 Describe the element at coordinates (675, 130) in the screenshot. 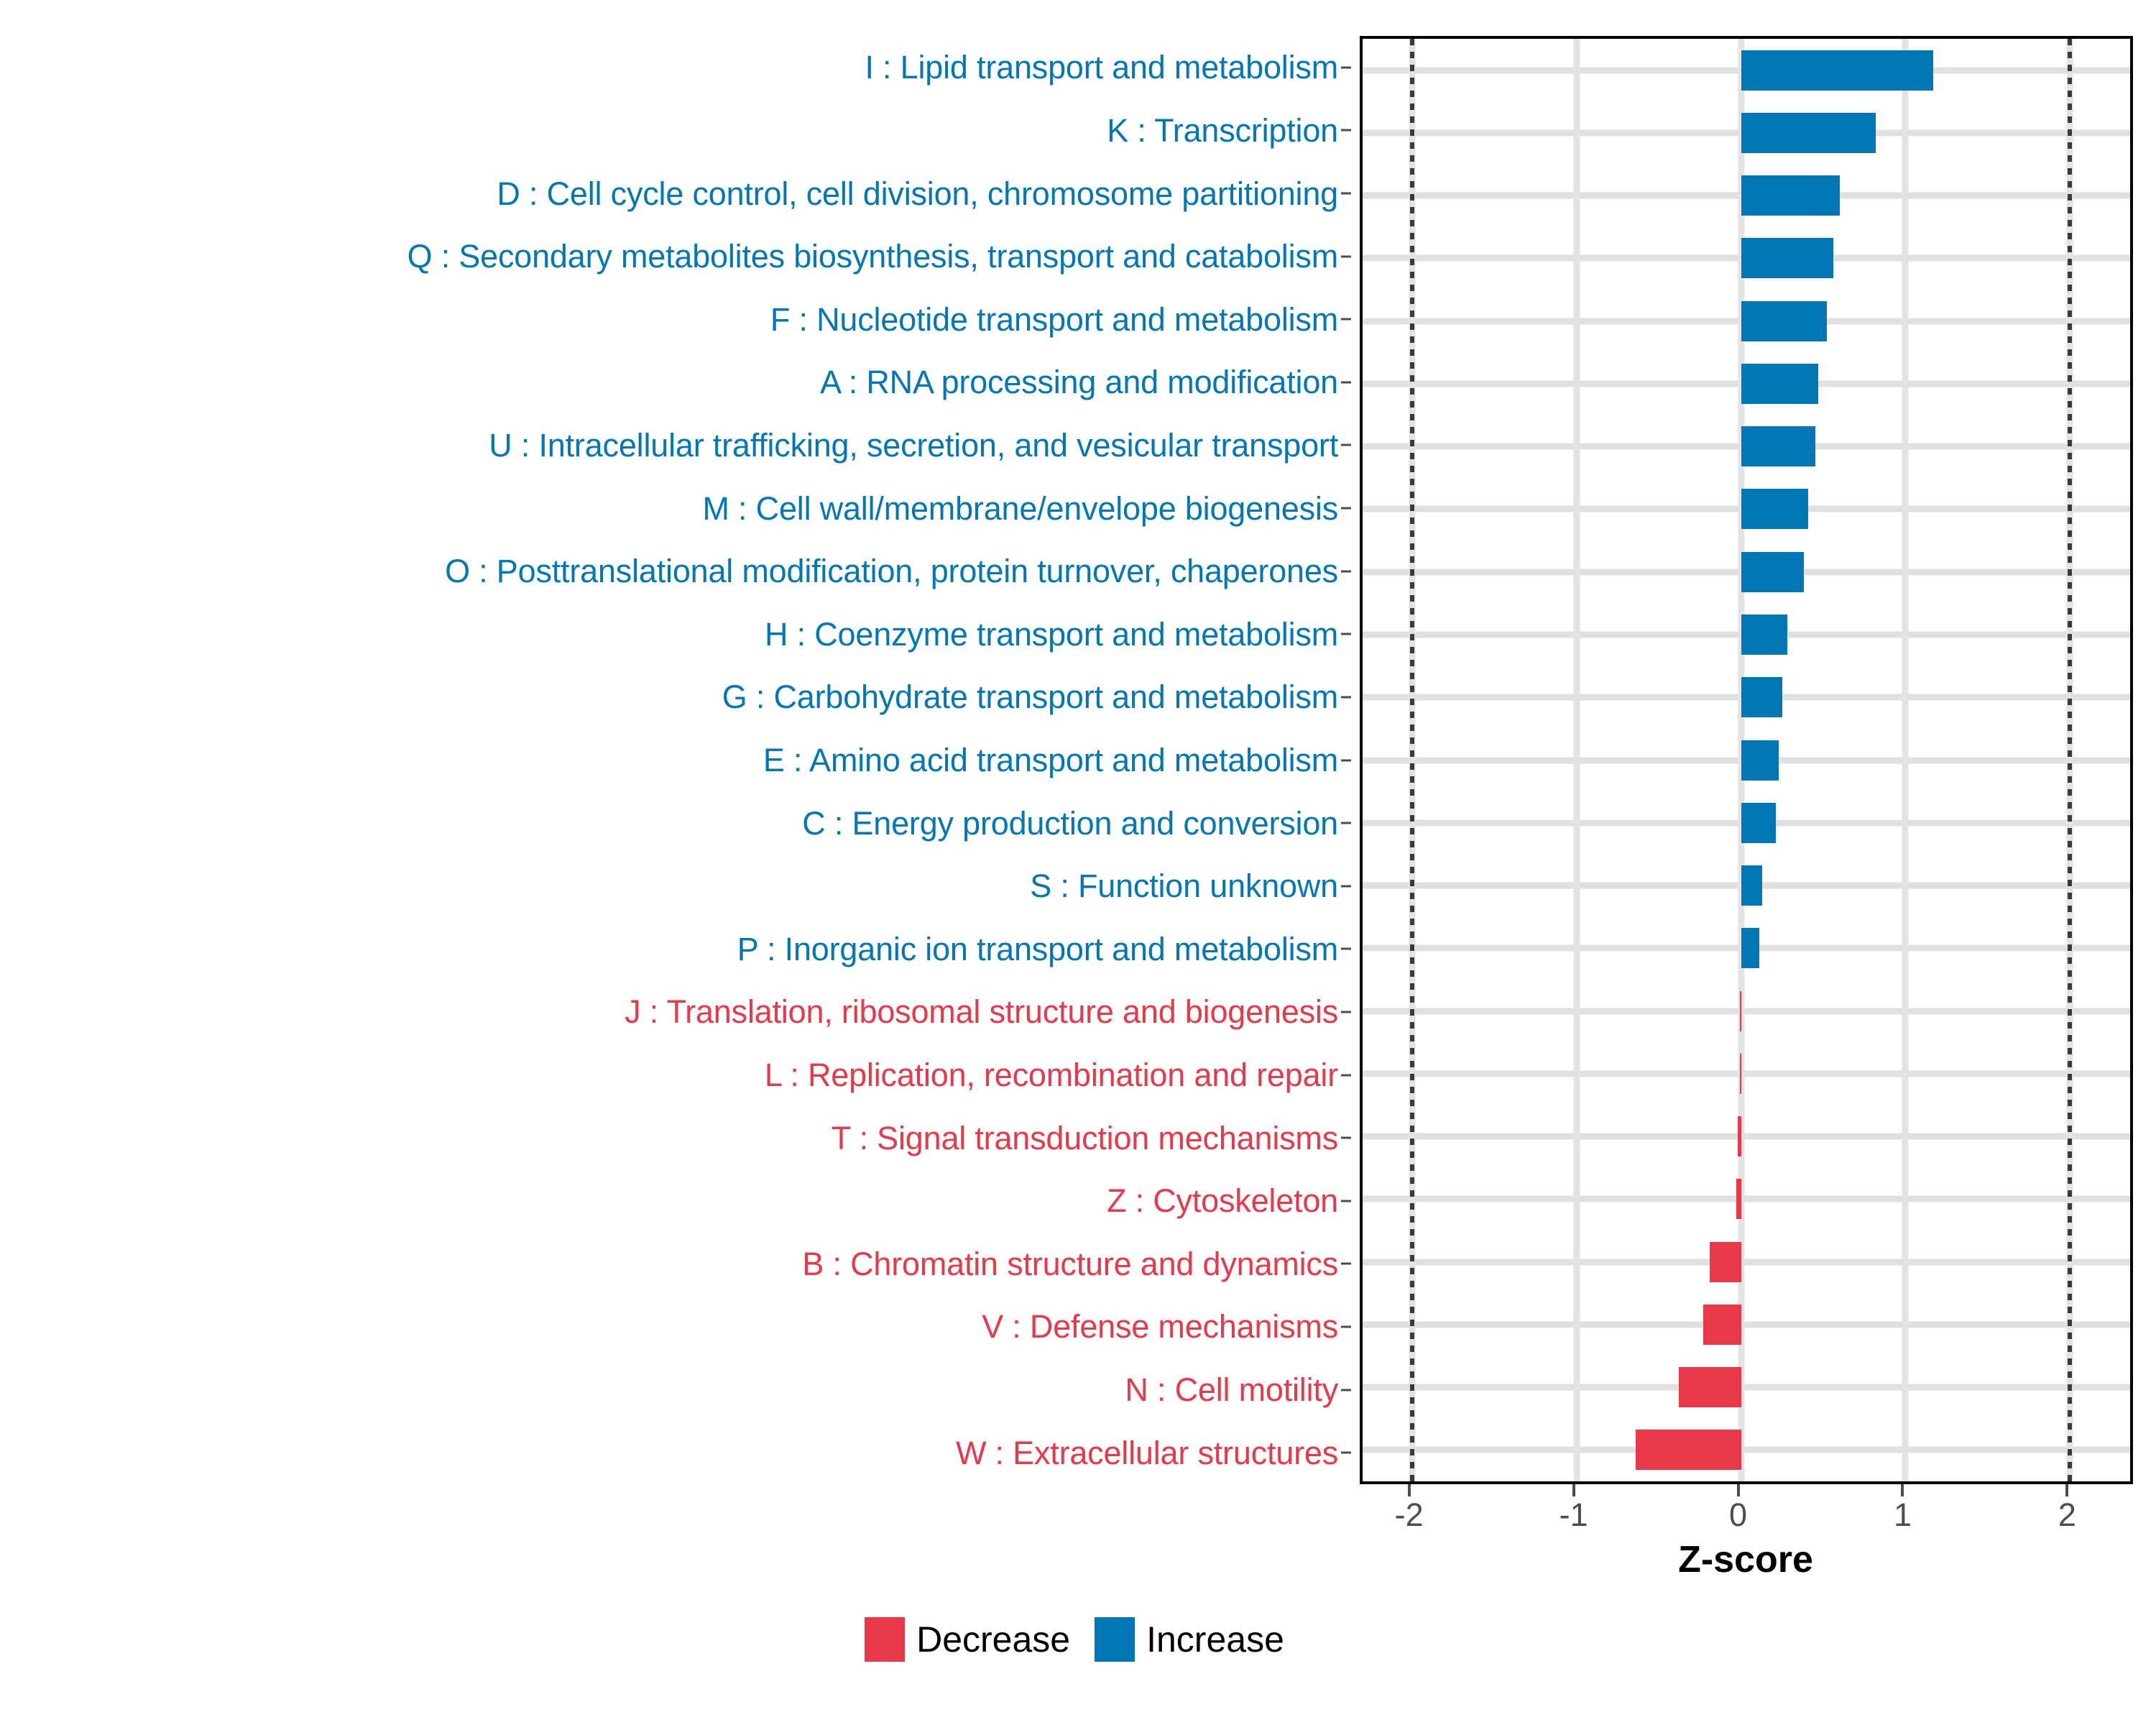

I see `y-axis-label-row: K : Transcription` at that location.